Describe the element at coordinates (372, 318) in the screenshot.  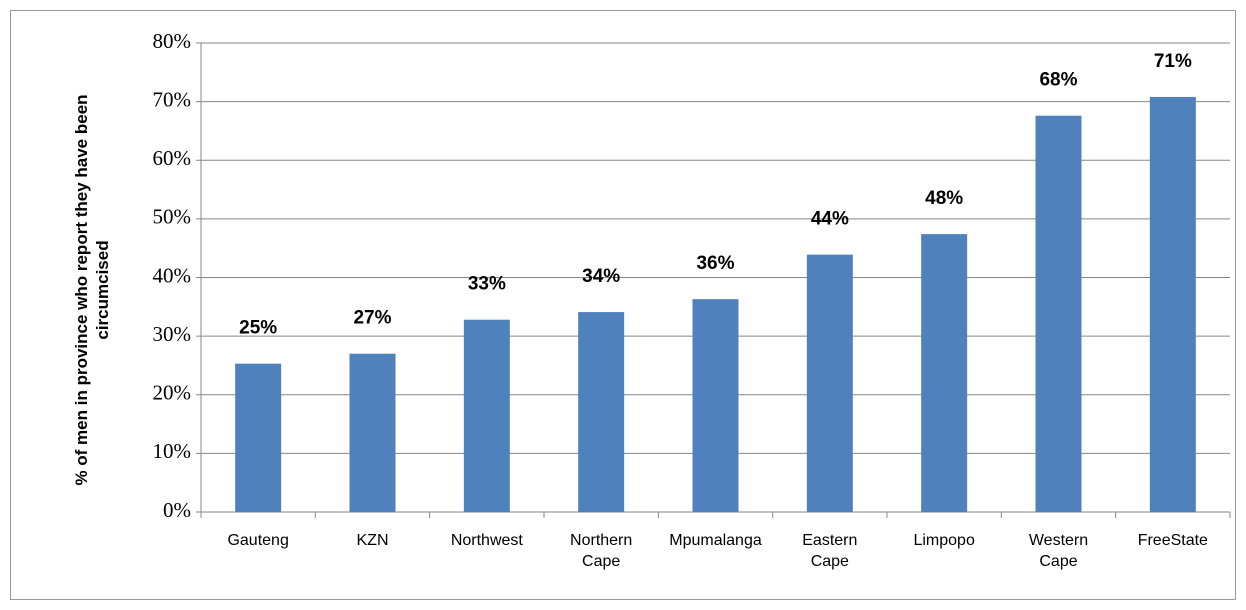
I see `value-label: 27%` at that location.